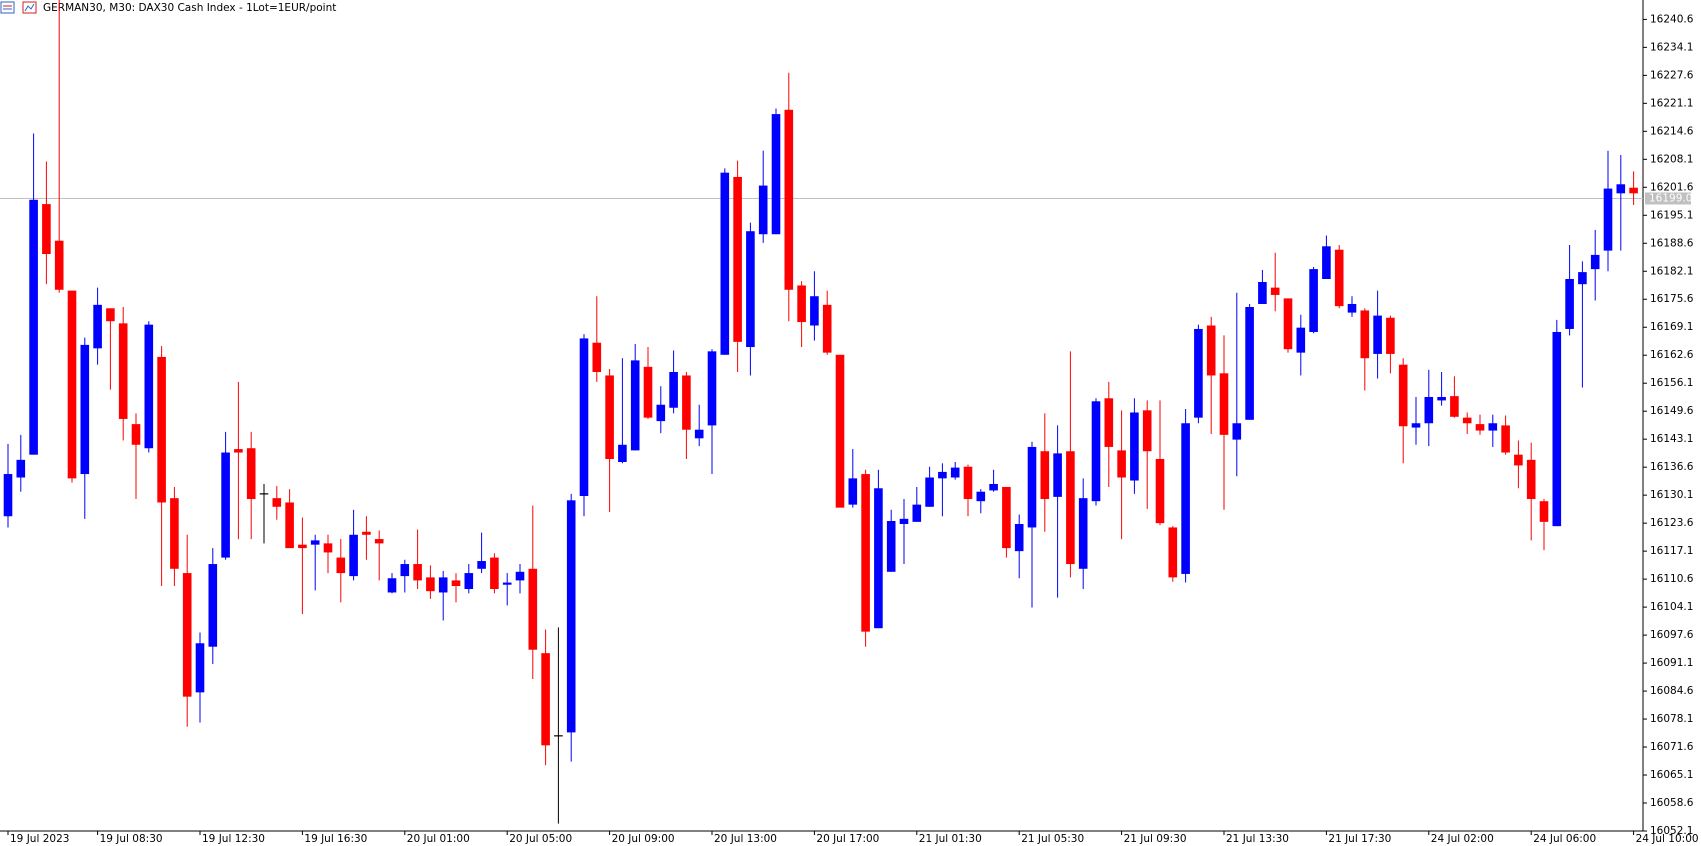  I want to click on y-tick-label: 16104.1, so click(1671, 607).